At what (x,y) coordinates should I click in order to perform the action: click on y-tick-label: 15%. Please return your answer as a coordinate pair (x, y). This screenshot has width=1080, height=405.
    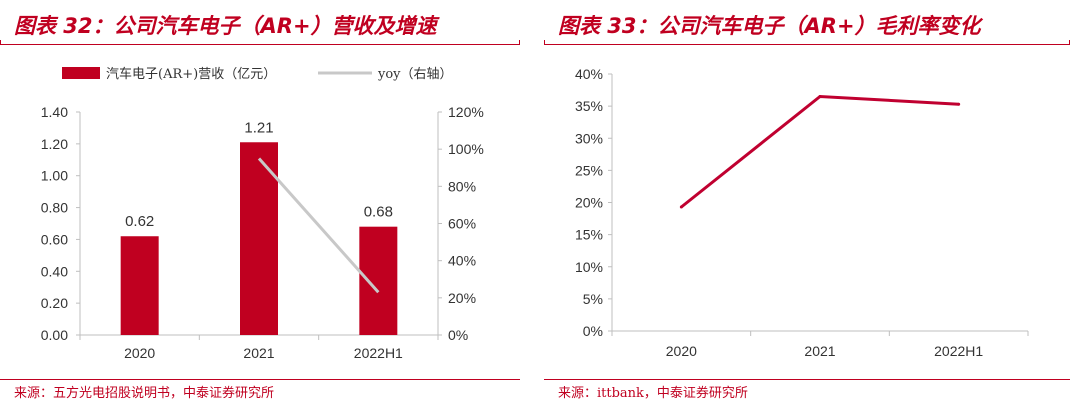
    Looking at the image, I should click on (589, 235).